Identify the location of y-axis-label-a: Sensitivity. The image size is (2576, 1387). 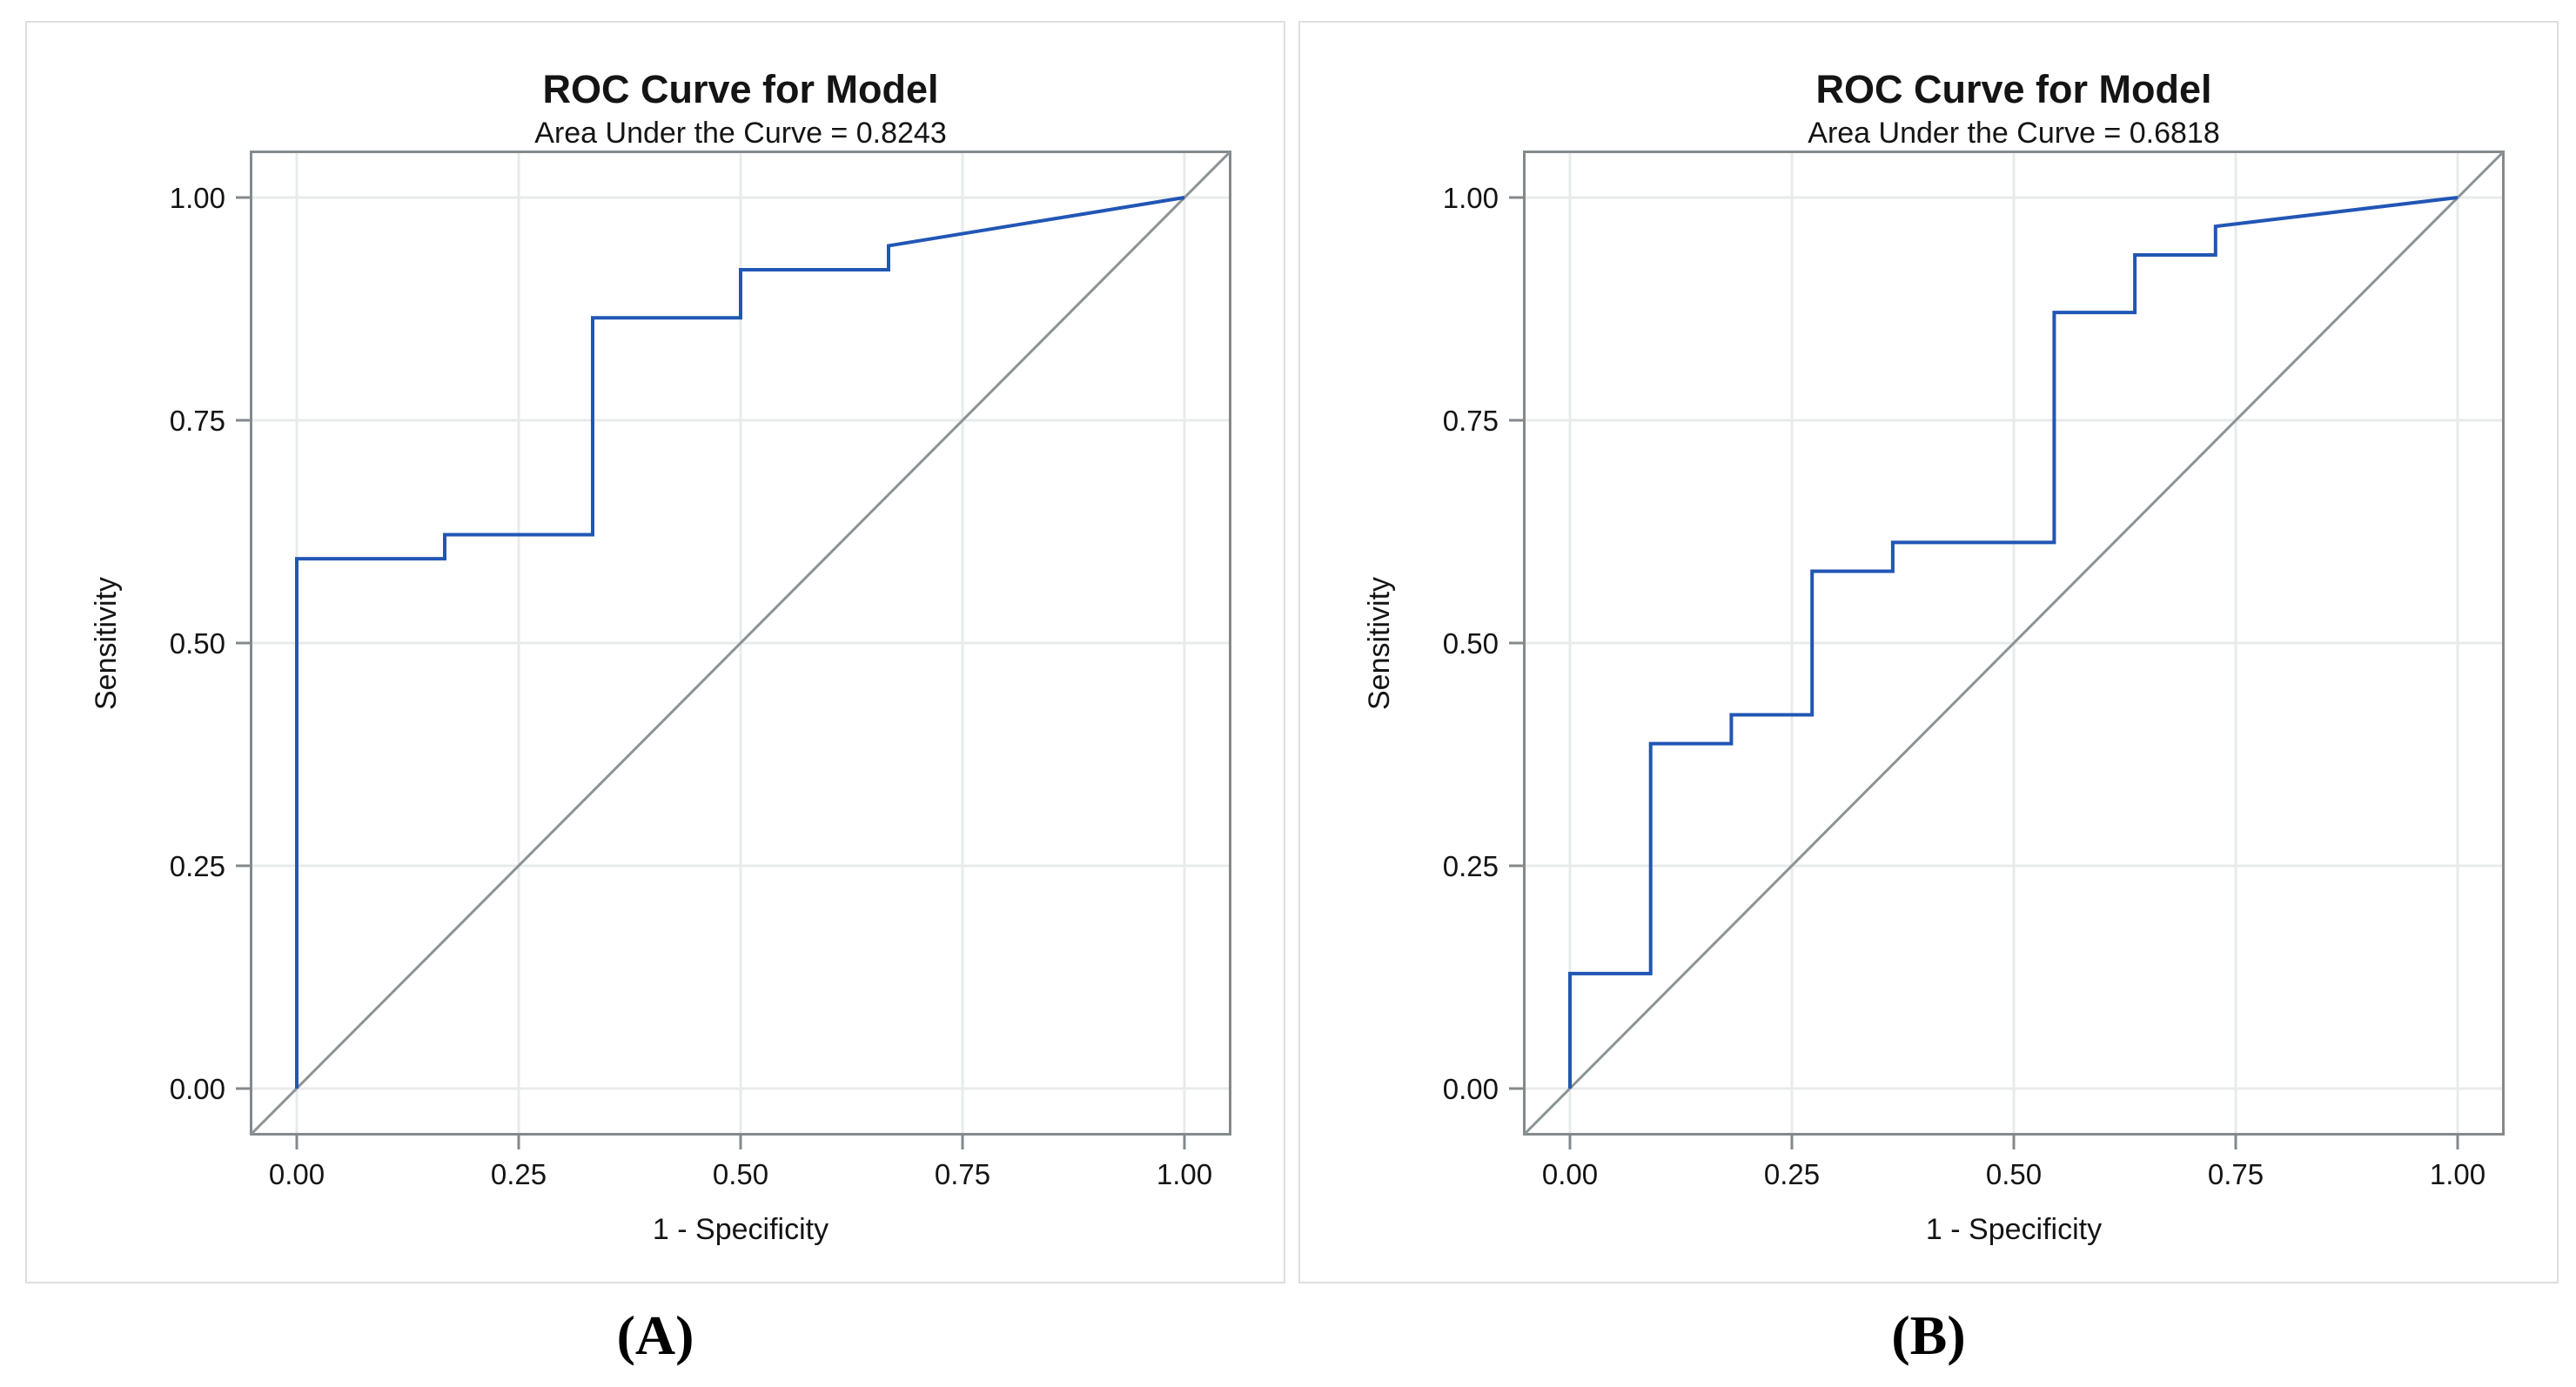
(106, 643).